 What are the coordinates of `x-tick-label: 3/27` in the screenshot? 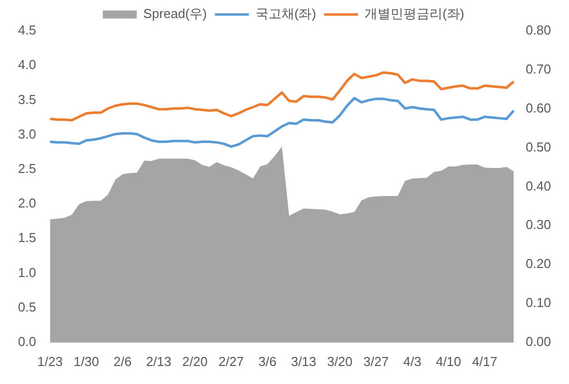 It's located at (376, 361).